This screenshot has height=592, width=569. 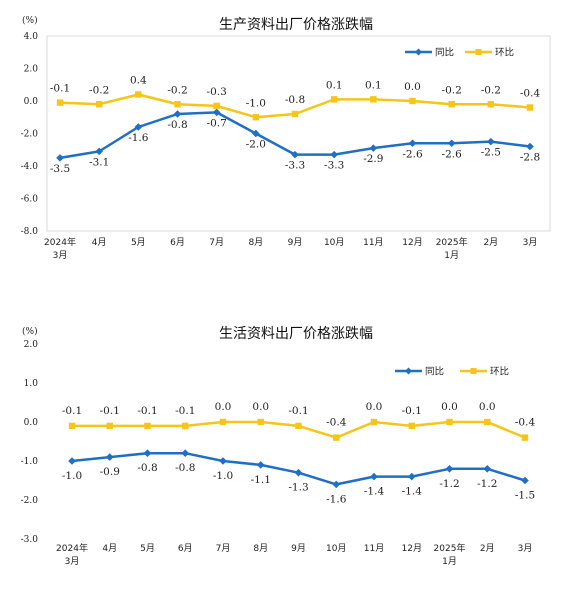 I want to click on chart-2-y-axis: 2.0 1.0 0.0 -1.0 -2.0 -3.0, so click(x=30, y=442).